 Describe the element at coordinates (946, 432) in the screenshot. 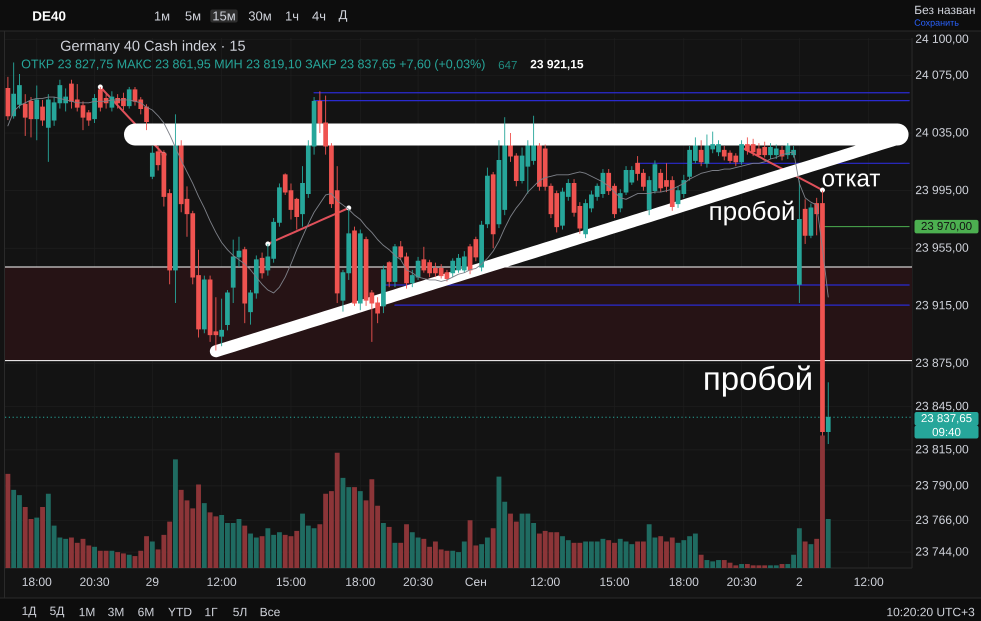

I see `text: 09:40` at that location.